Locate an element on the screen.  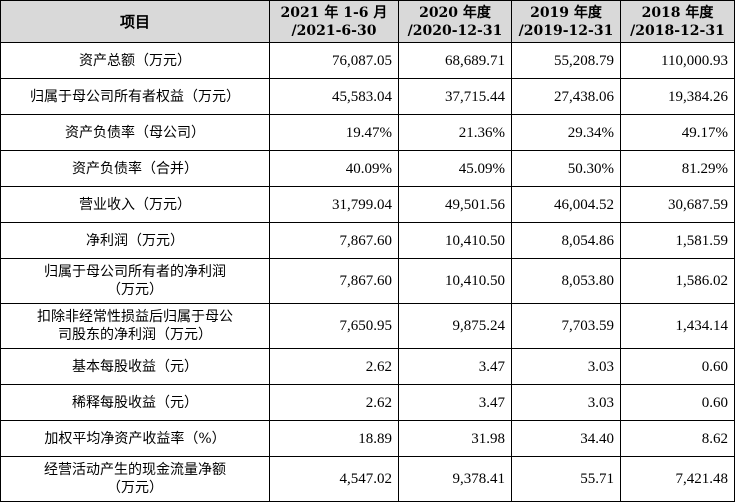
header-2021h1: 2021 年 1-6 月 /2021-6-30 is located at coordinates (334, 21).